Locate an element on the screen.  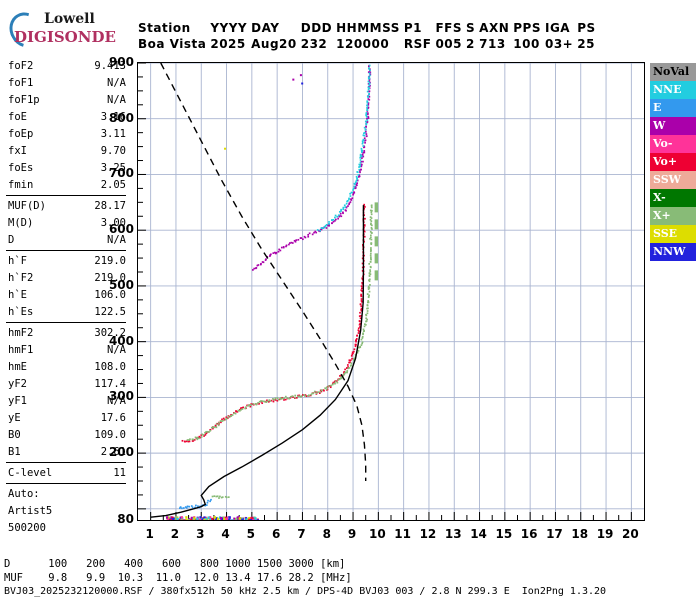
y-axis-labels: 80 200 300 400 500 600 700 800 900 is located at coordinates (111, 290).